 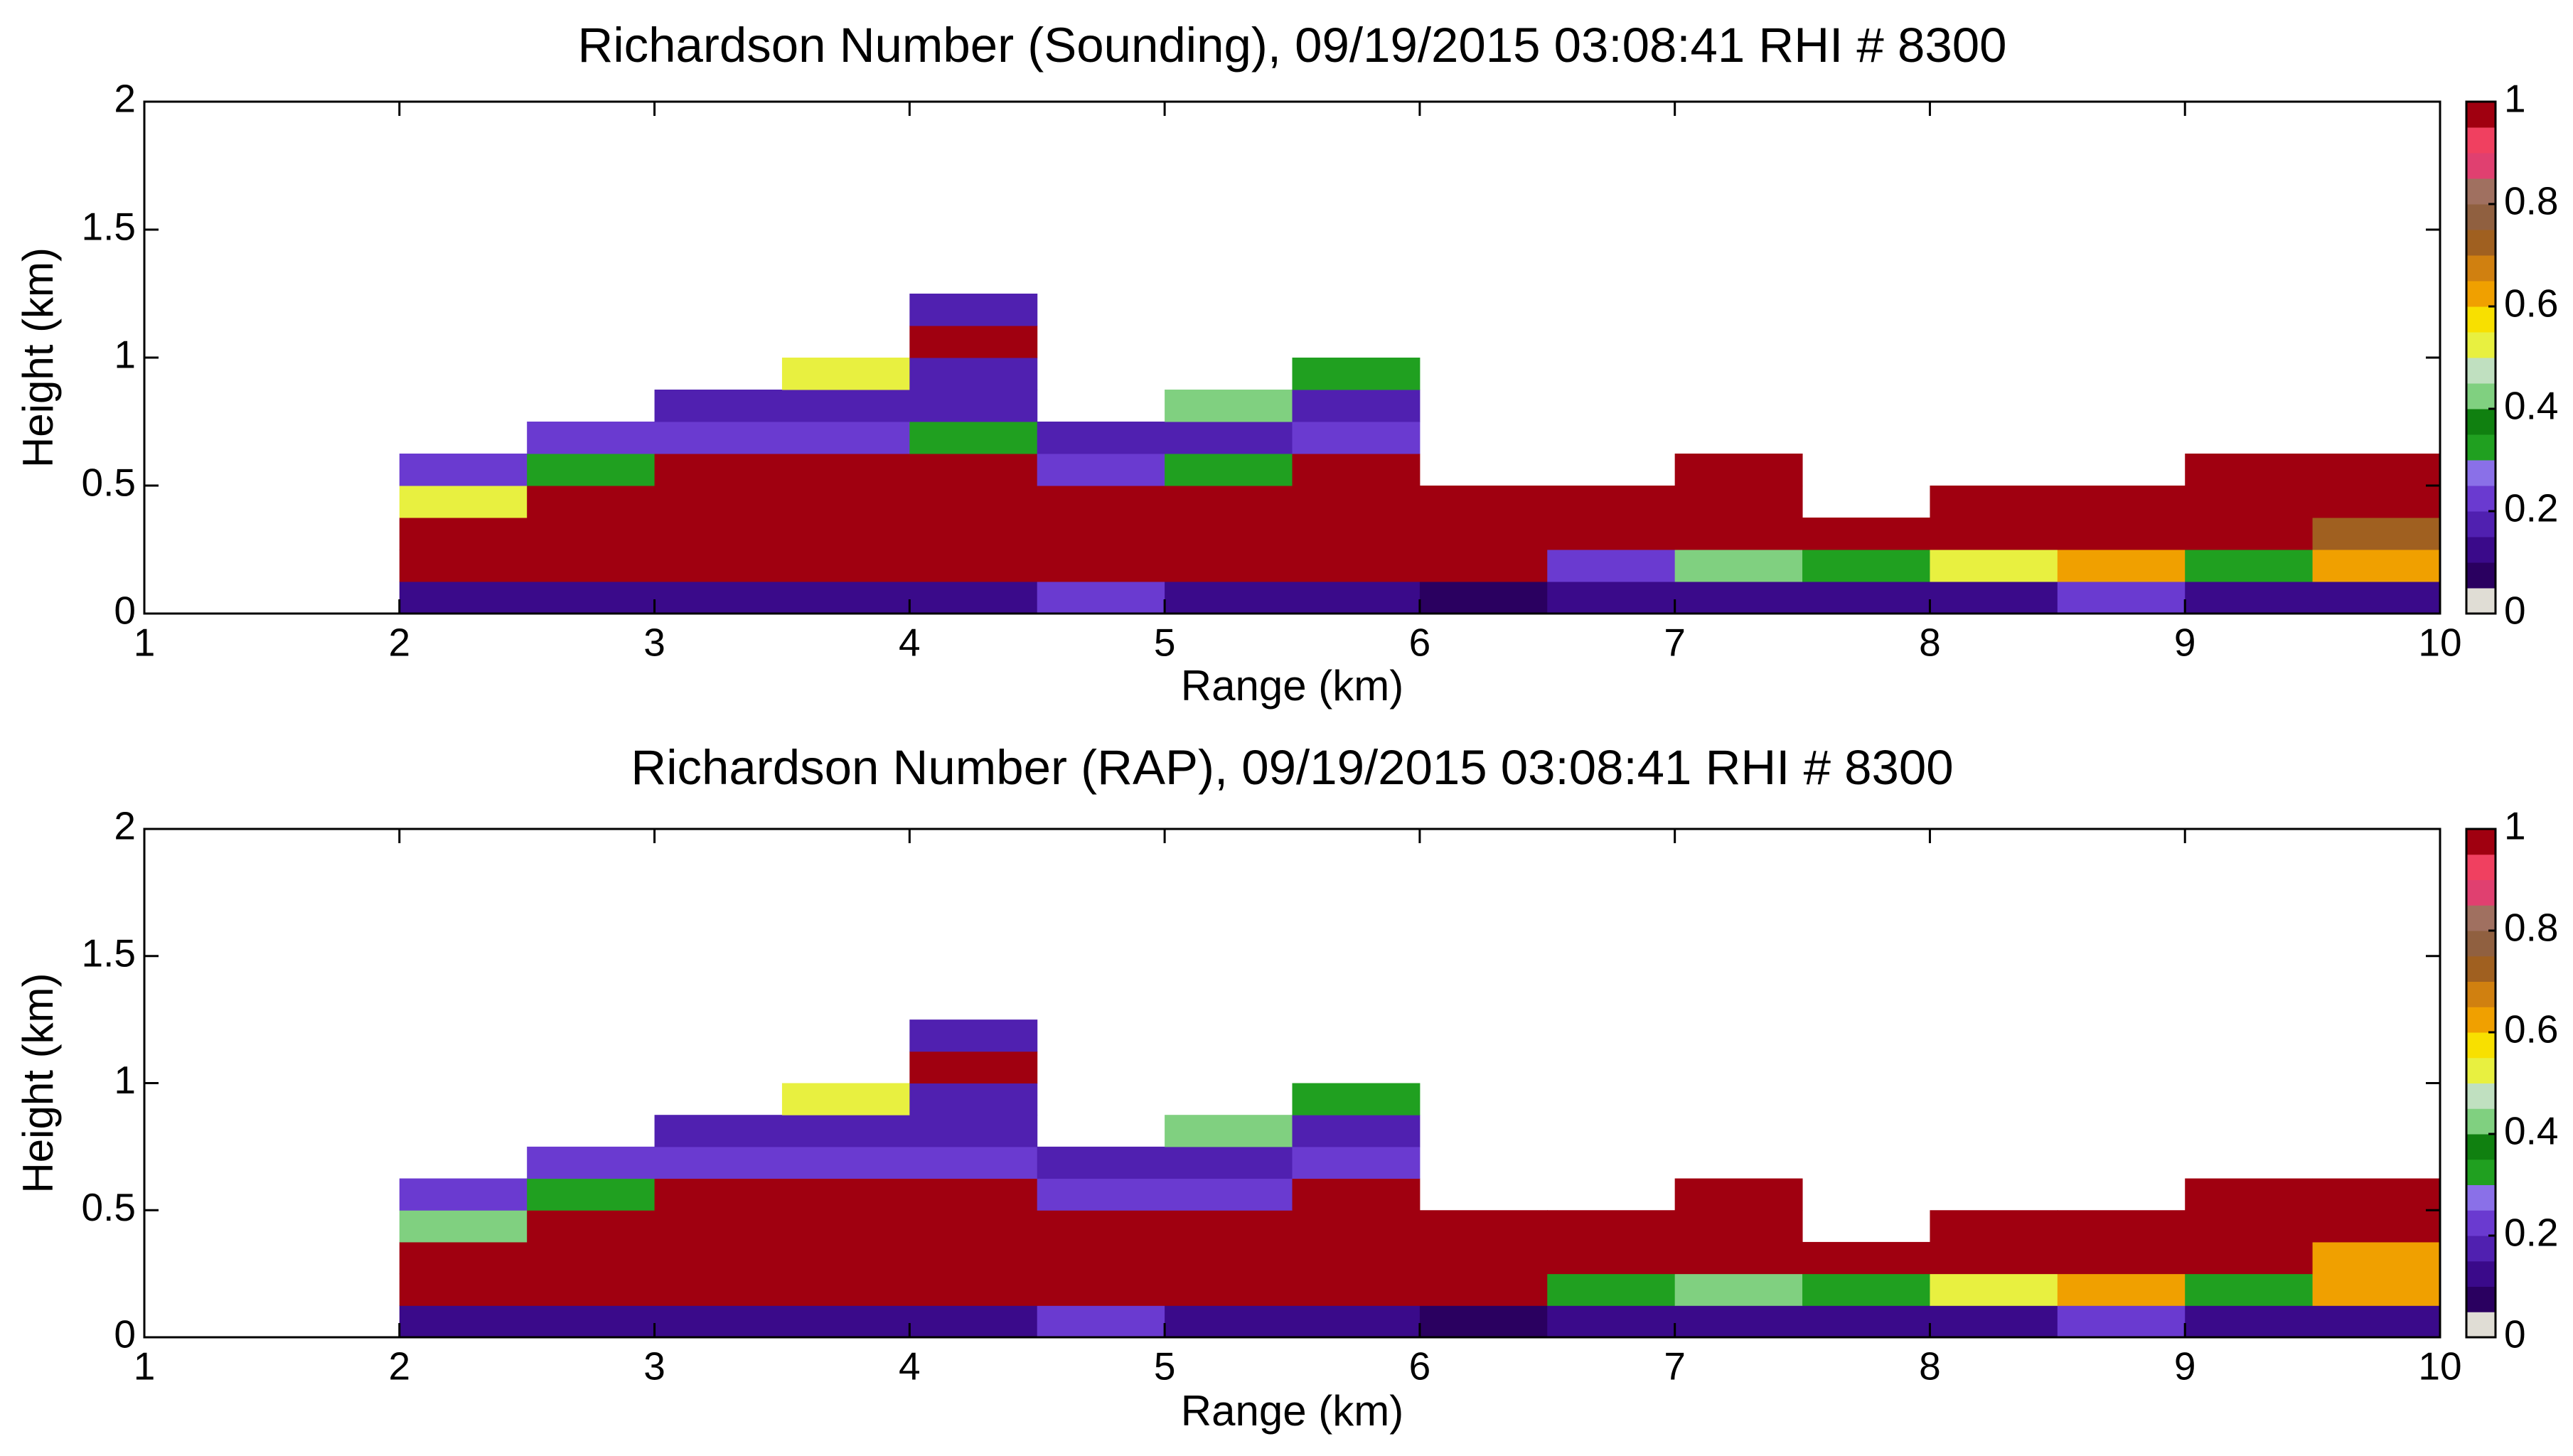 I want to click on colorbar-tick-label: 0, so click(x=2515, y=1334).